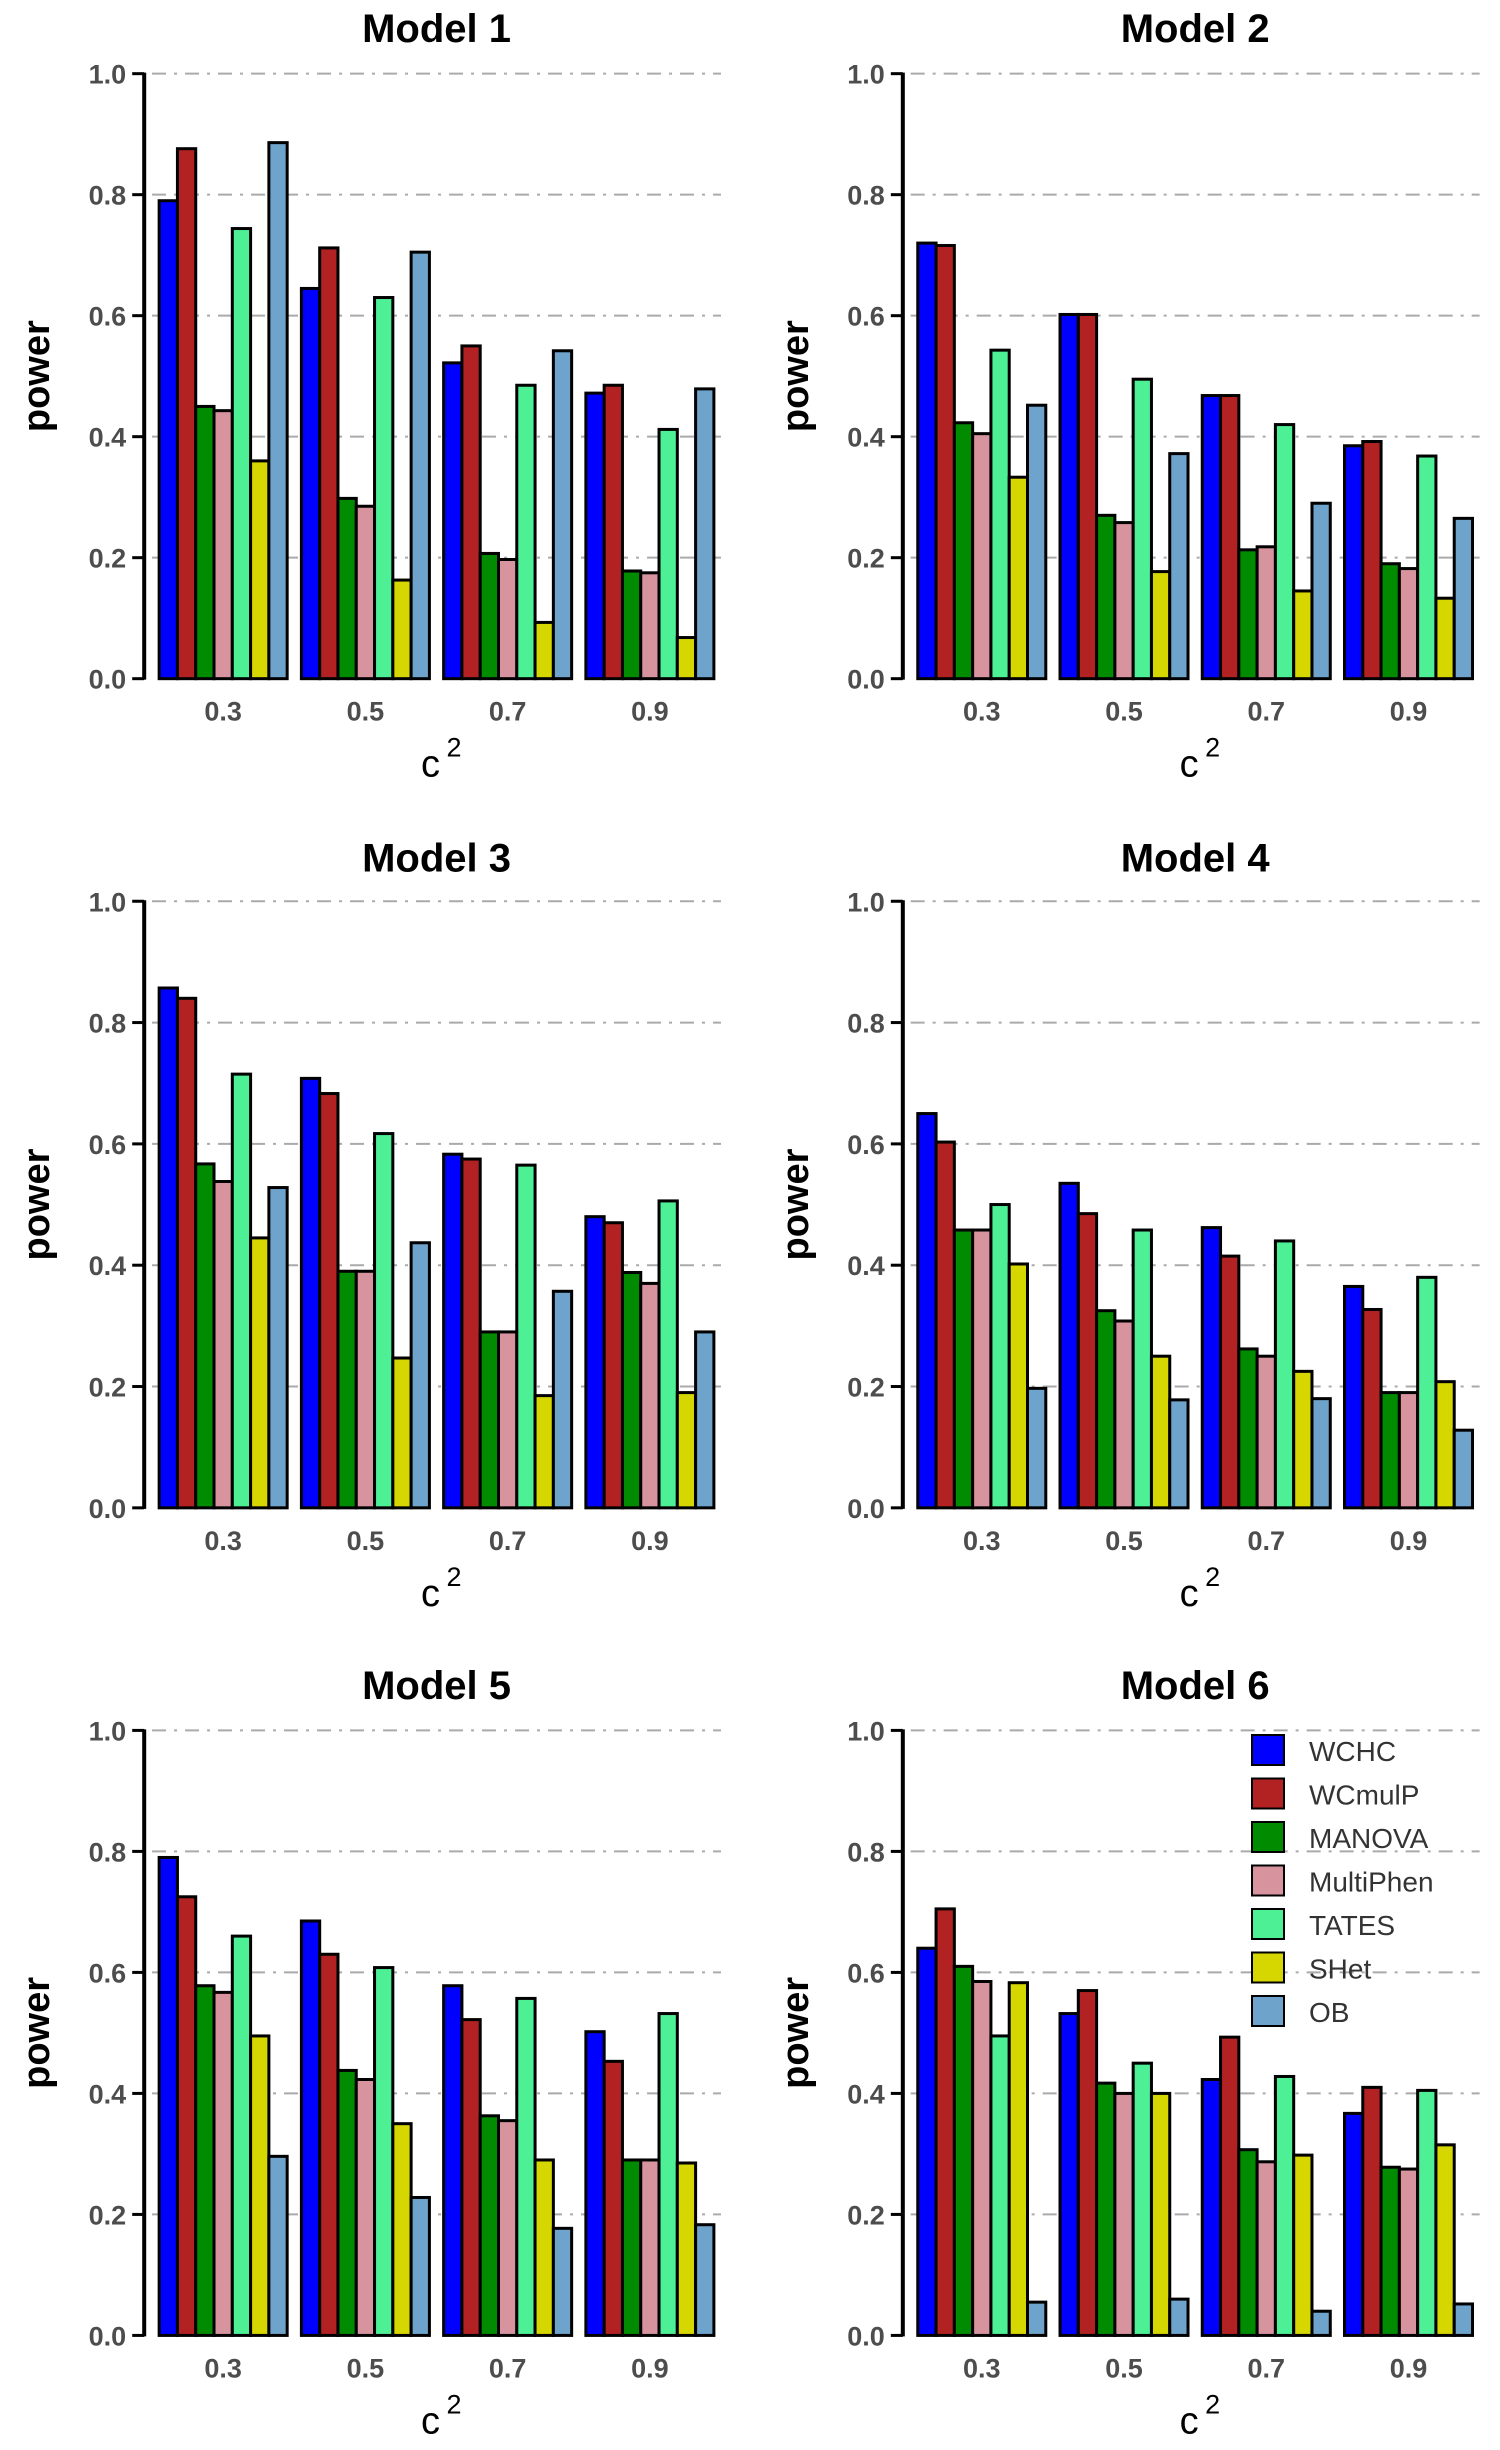 This screenshot has height=2450, width=1500. What do you see at coordinates (436, 29) in the screenshot?
I see `panel-title: Model 1` at bounding box center [436, 29].